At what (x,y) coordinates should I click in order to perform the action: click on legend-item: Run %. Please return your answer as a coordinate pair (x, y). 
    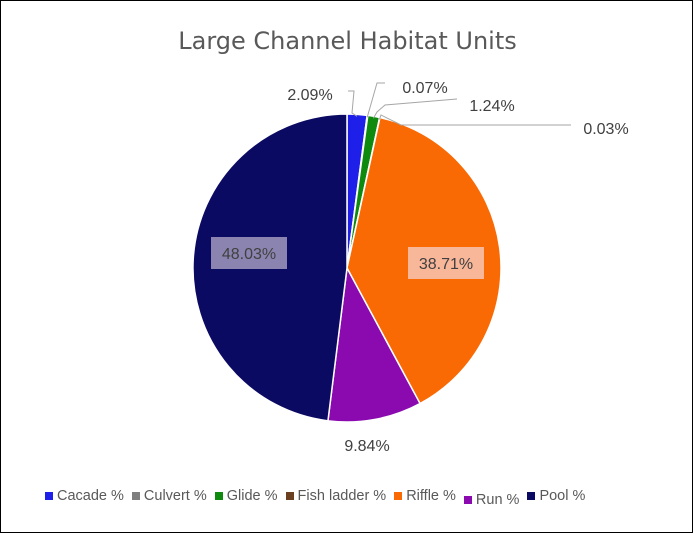
    Looking at the image, I should click on (491, 498).